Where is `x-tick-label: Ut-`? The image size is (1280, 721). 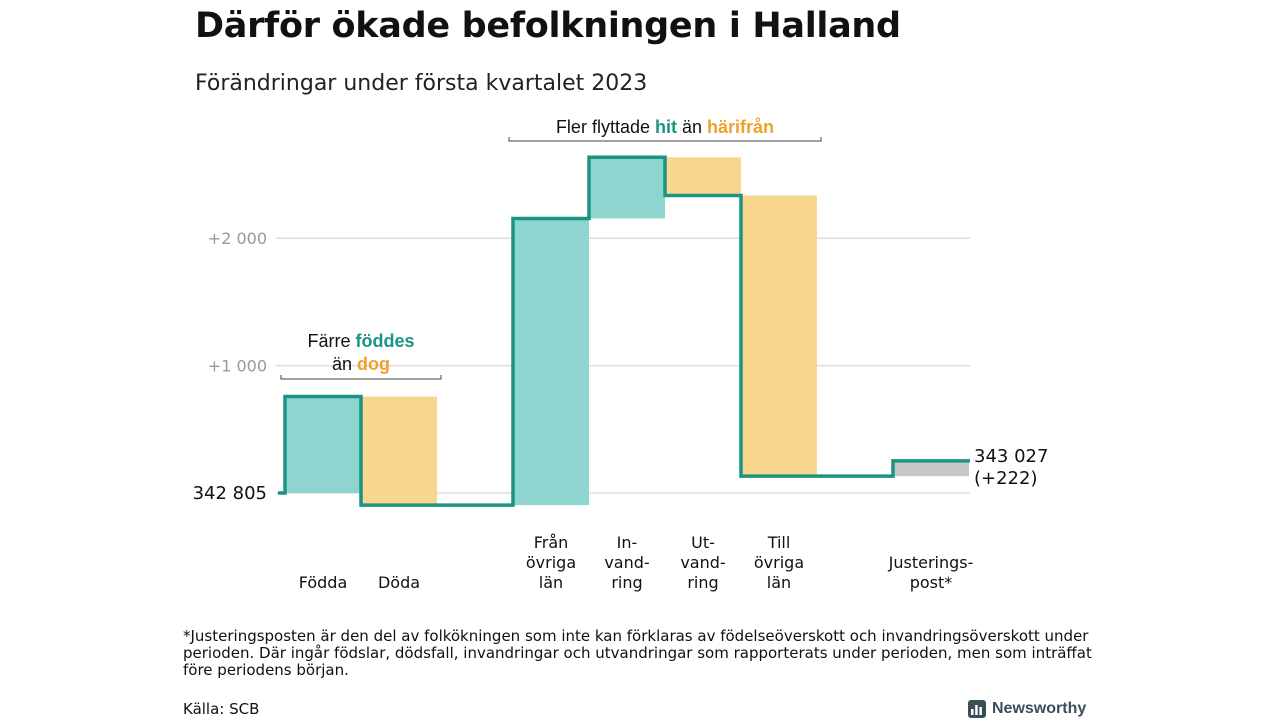 x-tick-label: Ut- is located at coordinates (703, 542).